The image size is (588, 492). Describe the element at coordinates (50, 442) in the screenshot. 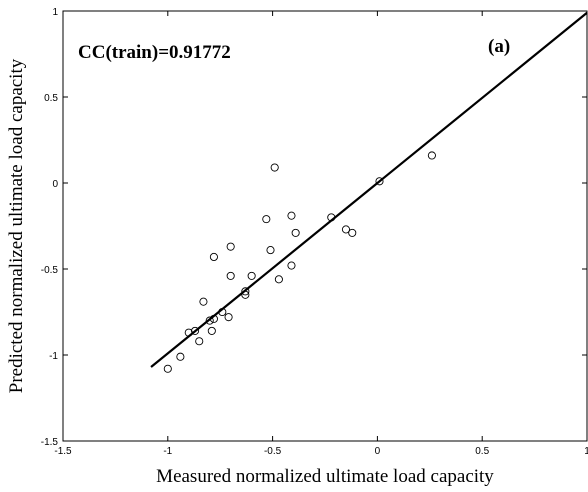

I see `y-tick-label: -1.5` at that location.